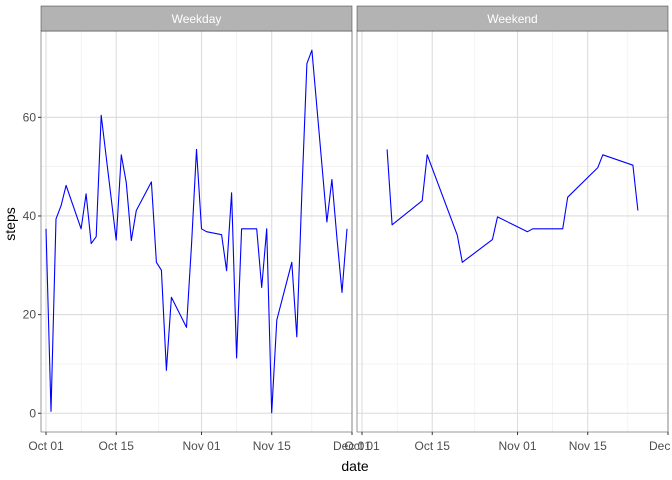 This screenshot has height=480, width=672. Describe the element at coordinates (32, 413) in the screenshot. I see `y-tick-label: 0` at that location.